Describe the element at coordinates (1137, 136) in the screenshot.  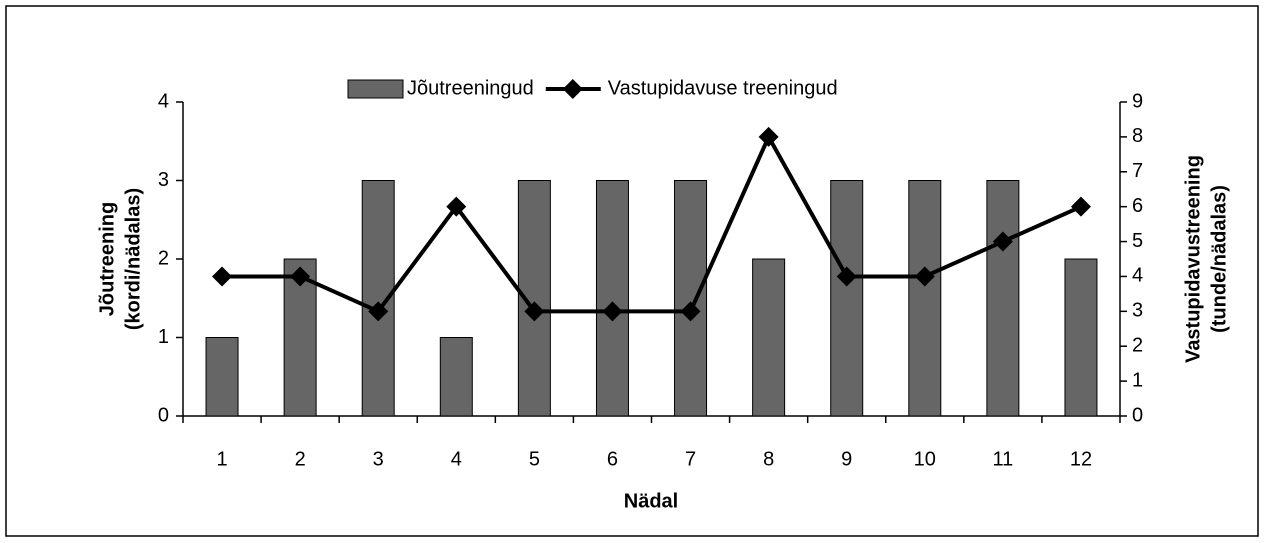
I see `y2-tick-label: 8` at that location.